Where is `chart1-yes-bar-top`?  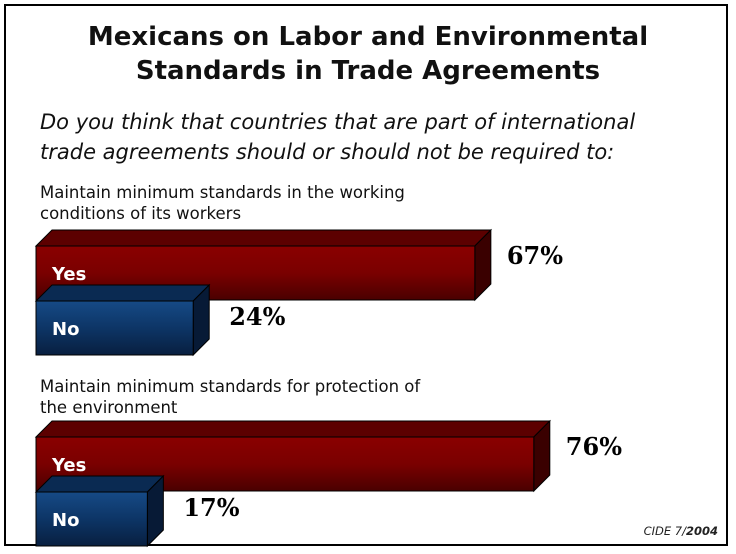
chart1-yes-bar-top is located at coordinates (263, 238).